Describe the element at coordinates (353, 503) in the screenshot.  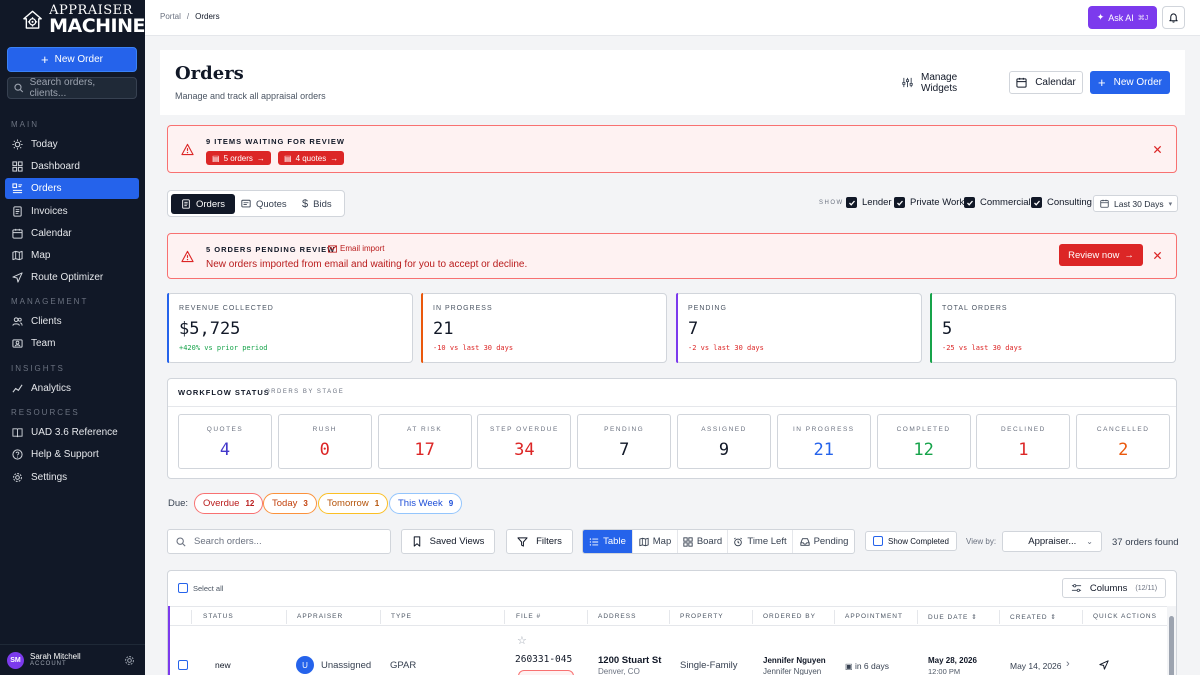
I see `due-tomorrow-pill: Tomorrow 1` at that location.